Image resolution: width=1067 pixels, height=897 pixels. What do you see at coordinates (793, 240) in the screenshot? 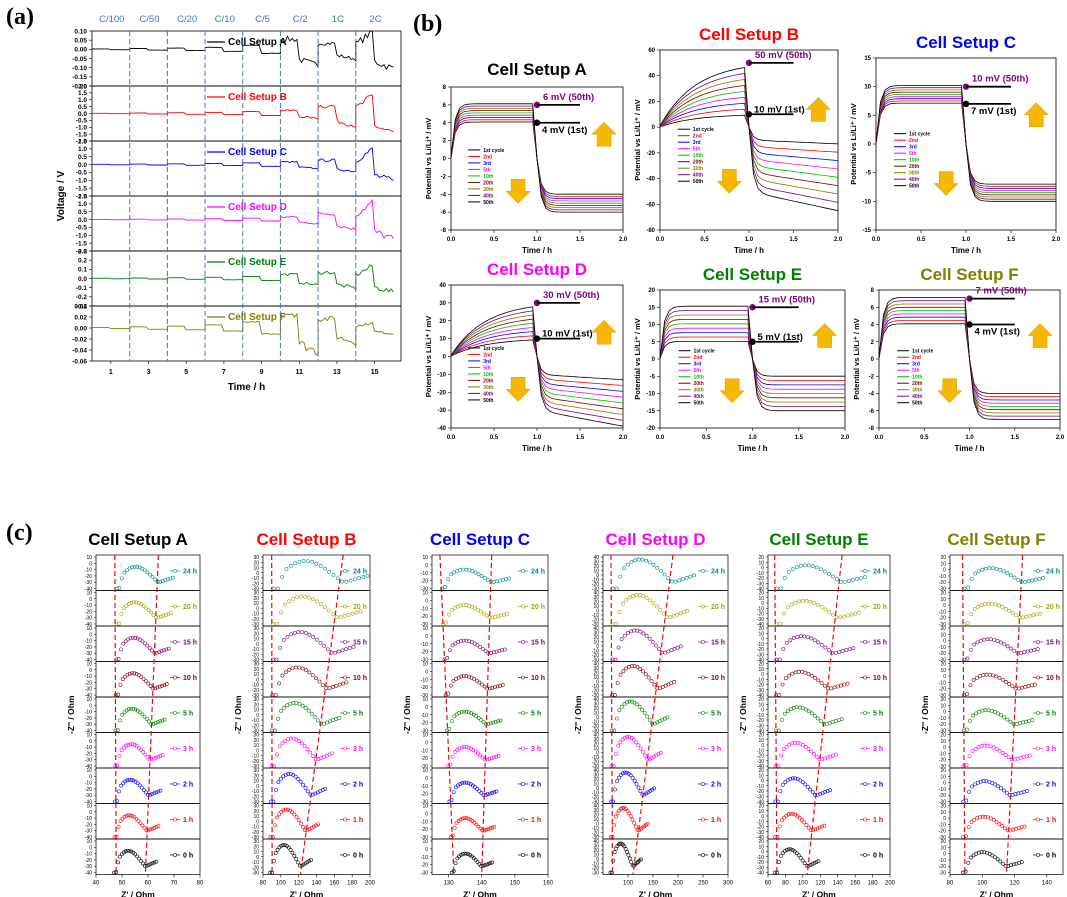
I see `x-tick-label: 1.5` at bounding box center [793, 240].